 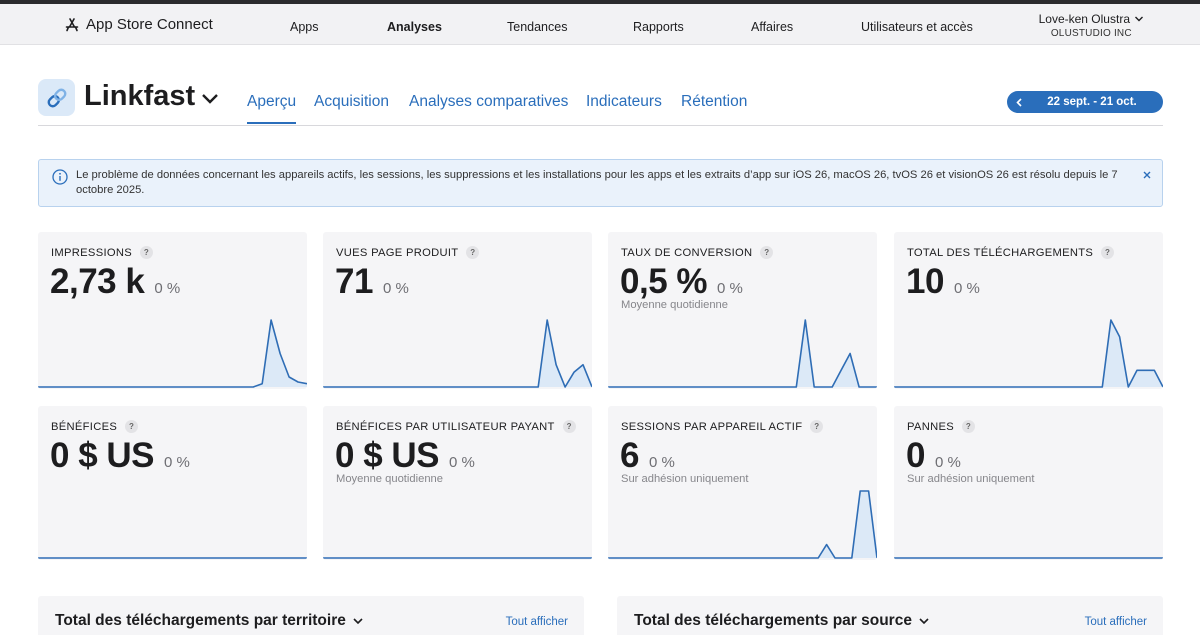 I want to click on territory-dropdown: Total des téléchargements par territoire, so click(x=209, y=621).